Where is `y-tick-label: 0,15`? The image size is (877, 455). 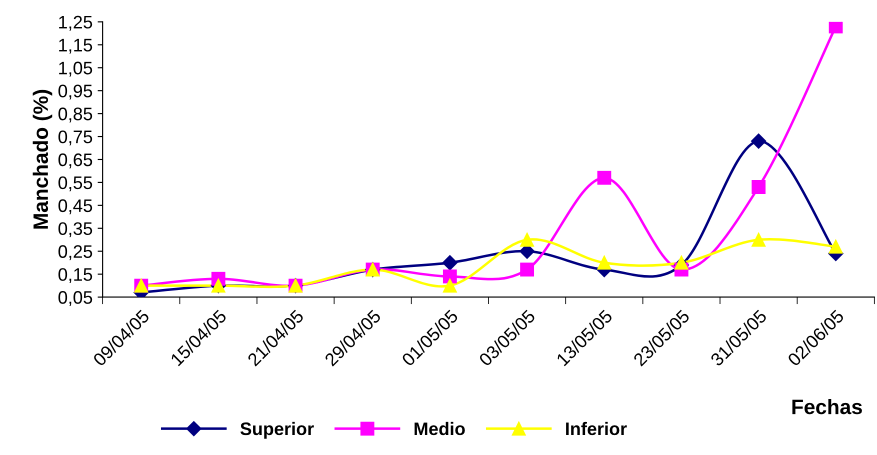
y-tick-label: 0,15 is located at coordinates (75, 276).